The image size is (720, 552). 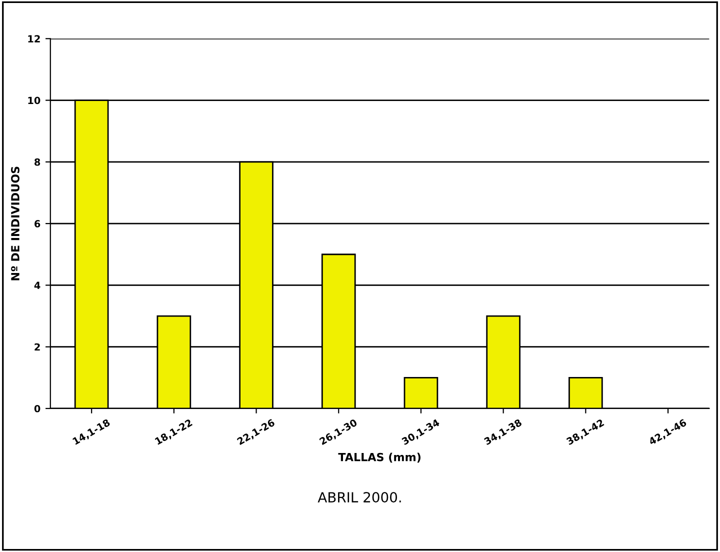 I want to click on y-tick-label: 4, so click(x=37, y=285).